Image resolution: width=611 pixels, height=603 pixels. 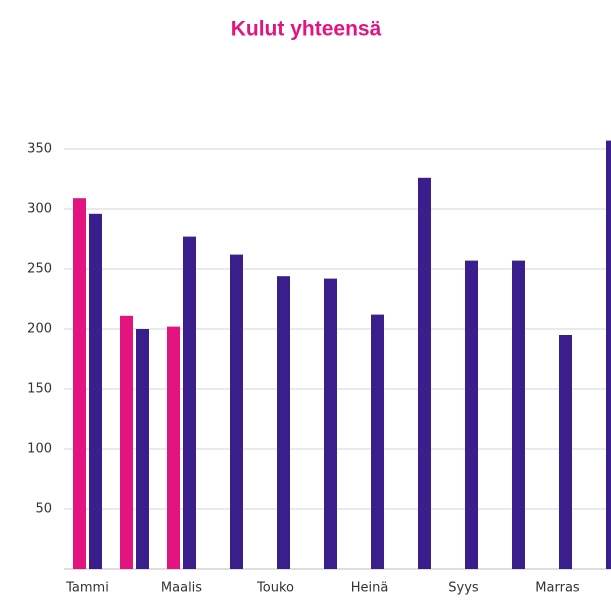 I want to click on x-tick-label: Maalis, so click(x=181, y=588).